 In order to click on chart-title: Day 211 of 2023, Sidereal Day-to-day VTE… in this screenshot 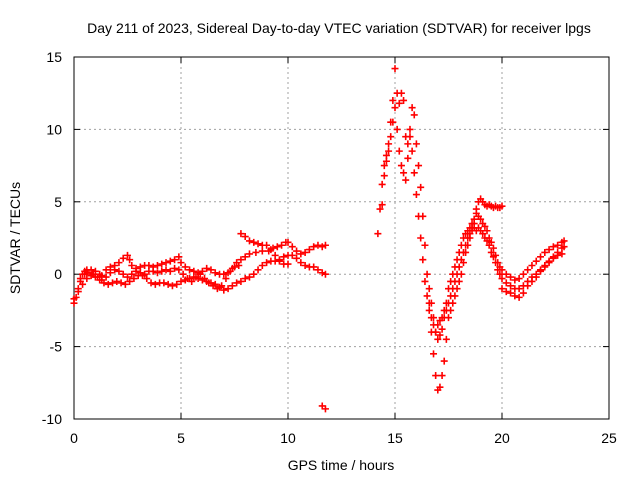, I will do `click(339, 28)`.